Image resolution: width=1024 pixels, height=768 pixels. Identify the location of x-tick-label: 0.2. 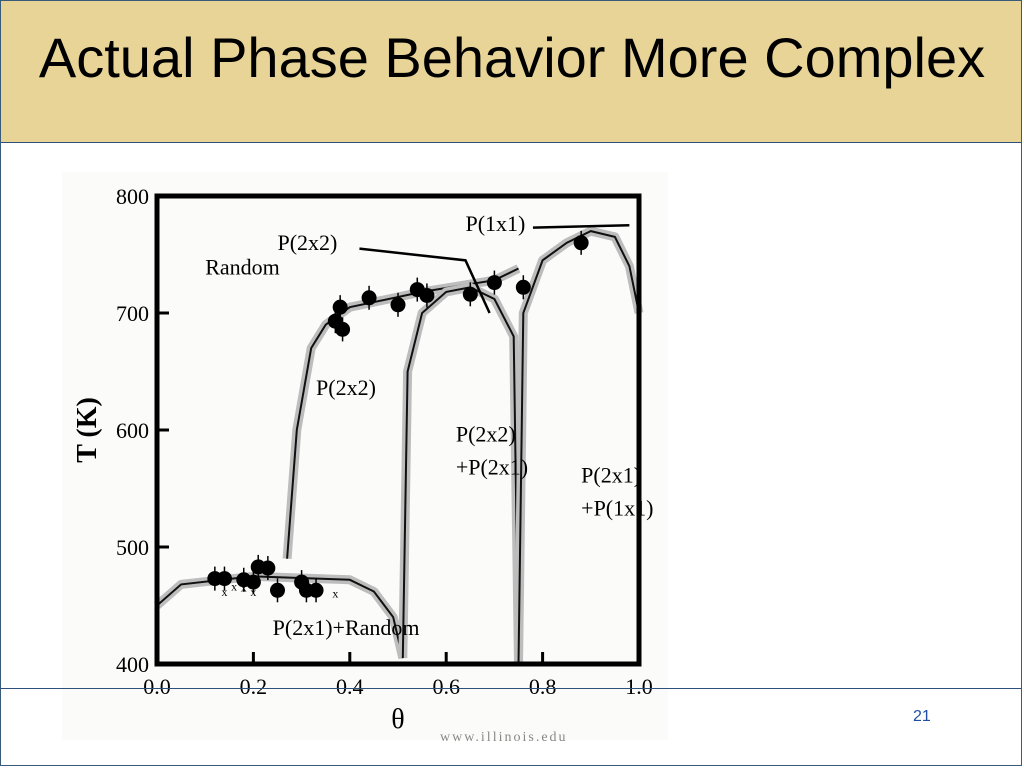
(254, 686).